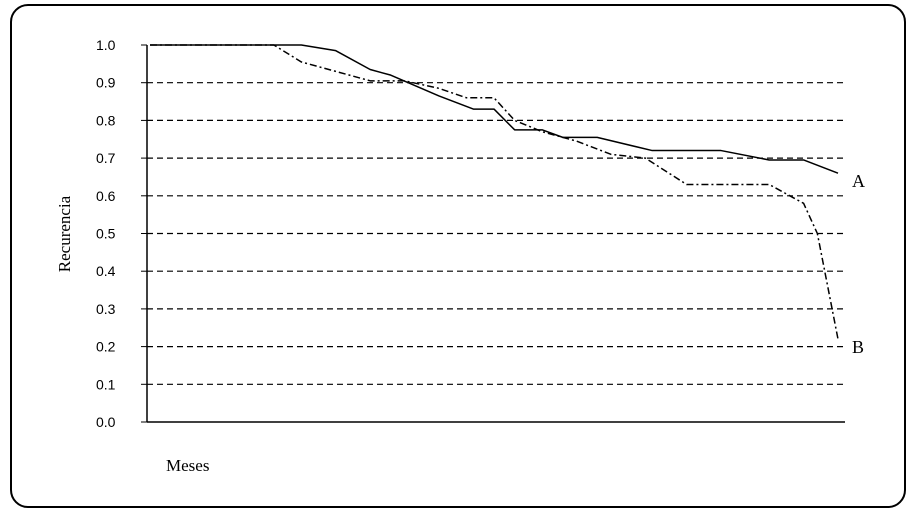 The height and width of the screenshot is (514, 912). Describe the element at coordinates (187, 465) in the screenshot. I see `x-axis-label: Meses` at that location.